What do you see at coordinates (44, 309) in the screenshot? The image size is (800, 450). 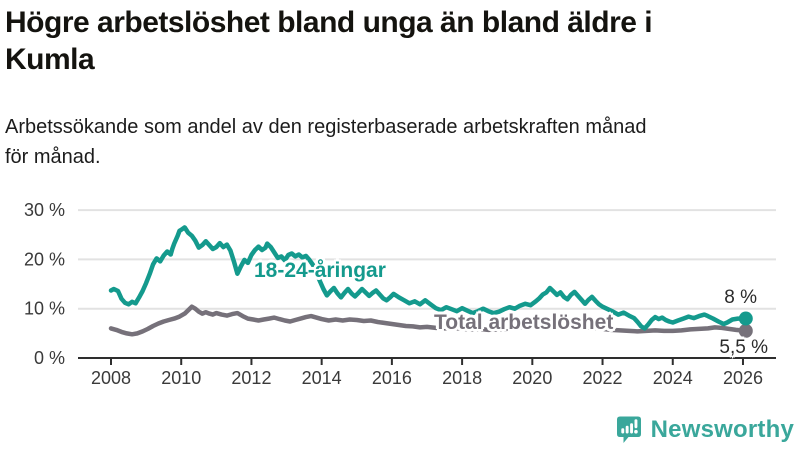 I see `svg-text: 10 %` at bounding box center [44, 309].